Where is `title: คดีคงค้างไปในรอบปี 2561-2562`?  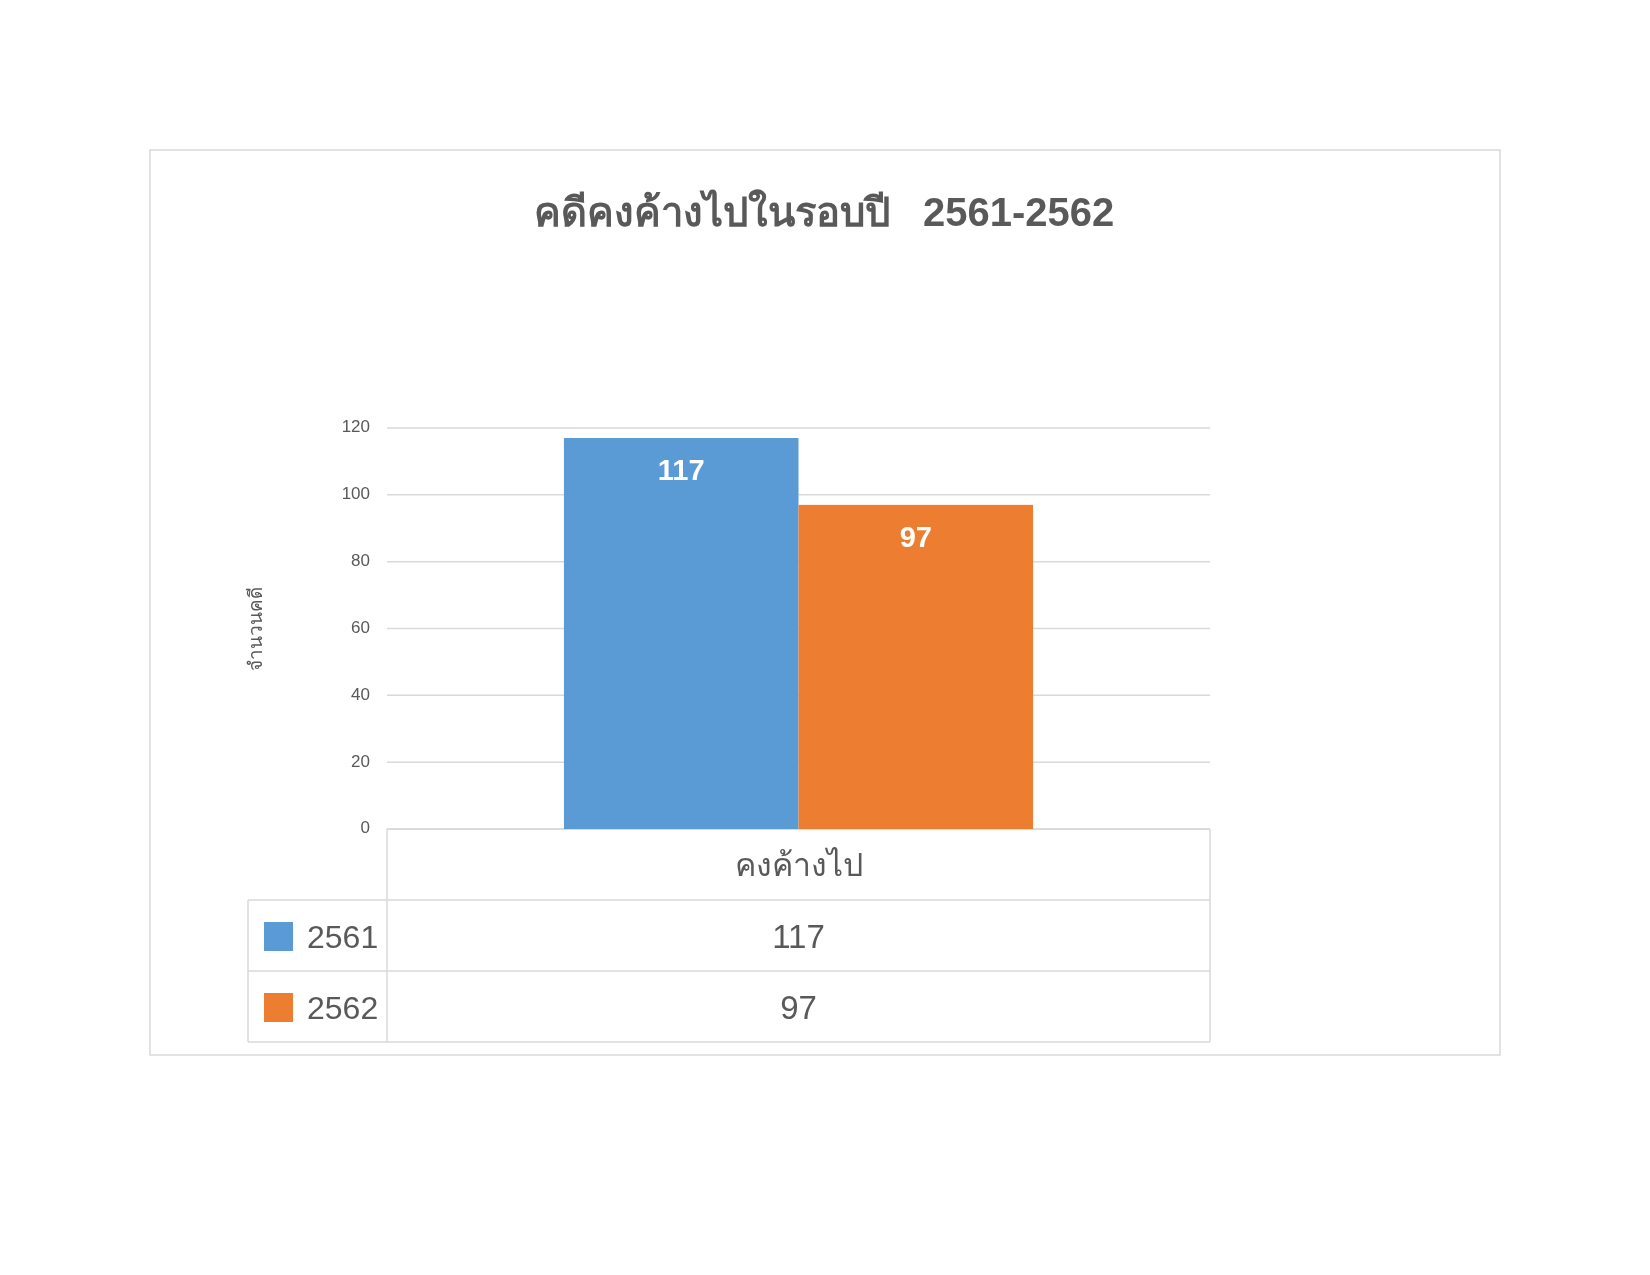
title: คดีคงค้างไปในรอบปี 2561-2562 is located at coordinates (824, 212).